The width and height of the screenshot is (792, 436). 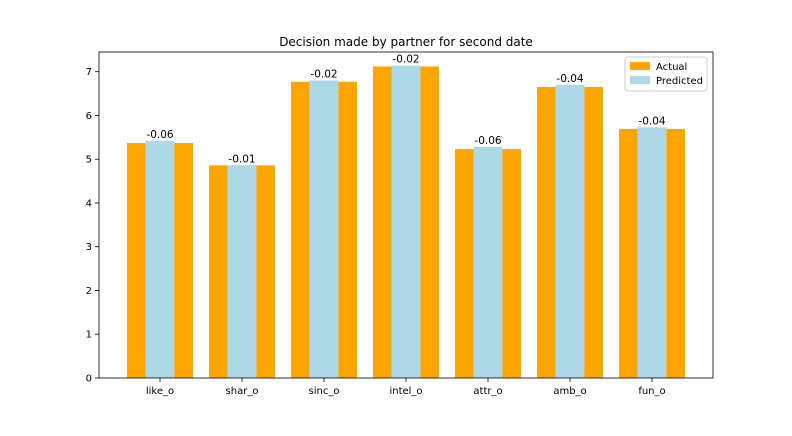 I want to click on y-tick-label: 6, so click(x=89, y=116).